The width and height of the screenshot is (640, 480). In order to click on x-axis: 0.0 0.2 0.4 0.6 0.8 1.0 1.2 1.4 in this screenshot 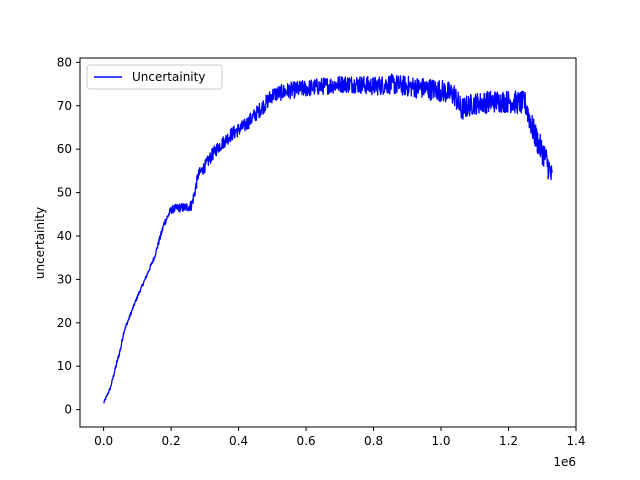, I will do `click(340, 437)`.